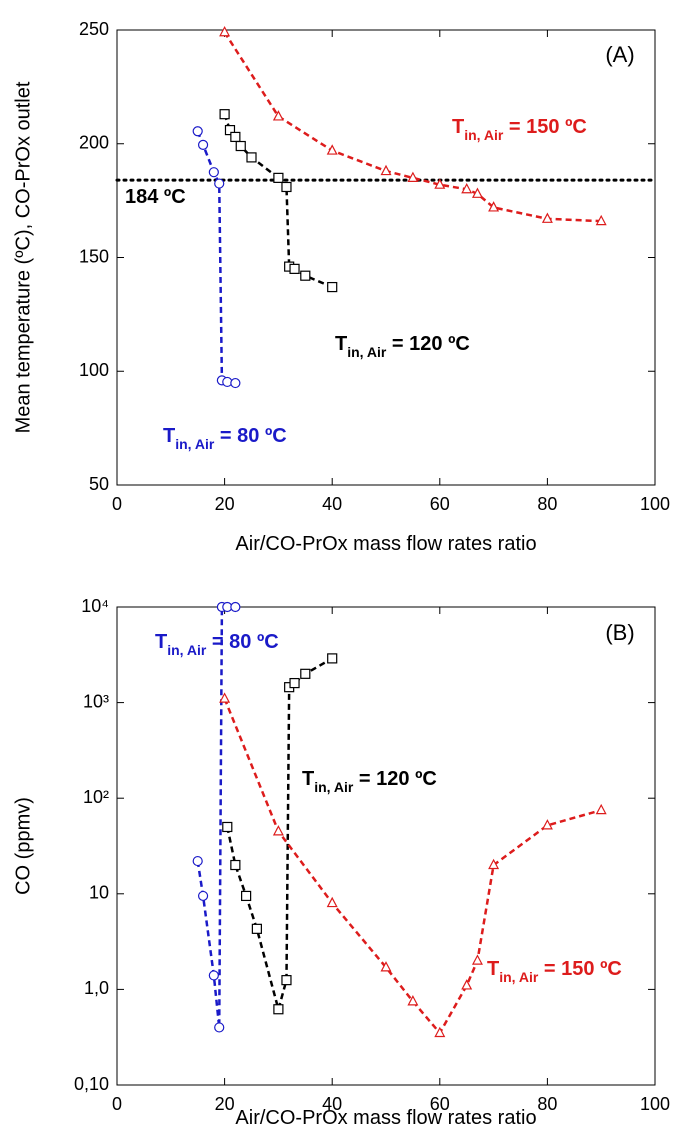 Image resolution: width=683 pixels, height=1144 pixels. Describe the element at coordinates (95, 606) in the screenshot. I see `y-tick-label: 10⁴` at that location.